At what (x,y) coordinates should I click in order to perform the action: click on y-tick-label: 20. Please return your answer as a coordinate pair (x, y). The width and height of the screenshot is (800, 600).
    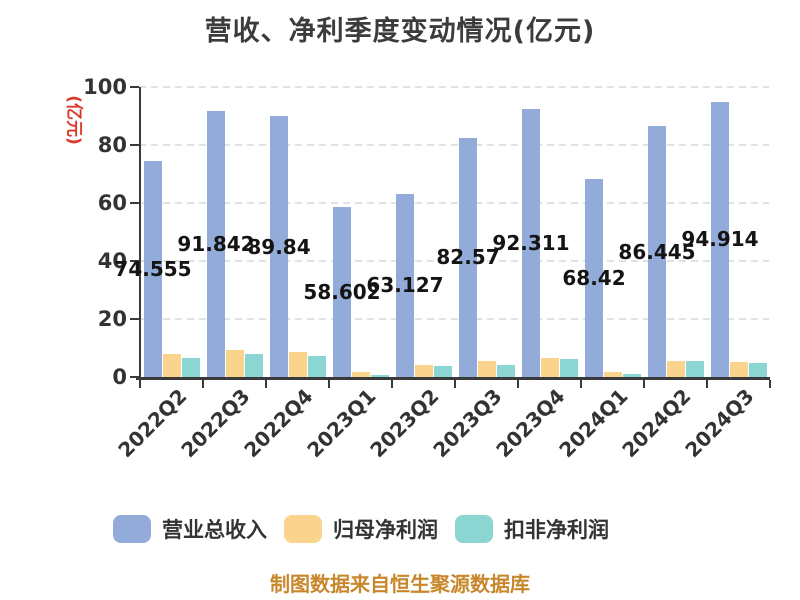
    Looking at the image, I should click on (112, 319).